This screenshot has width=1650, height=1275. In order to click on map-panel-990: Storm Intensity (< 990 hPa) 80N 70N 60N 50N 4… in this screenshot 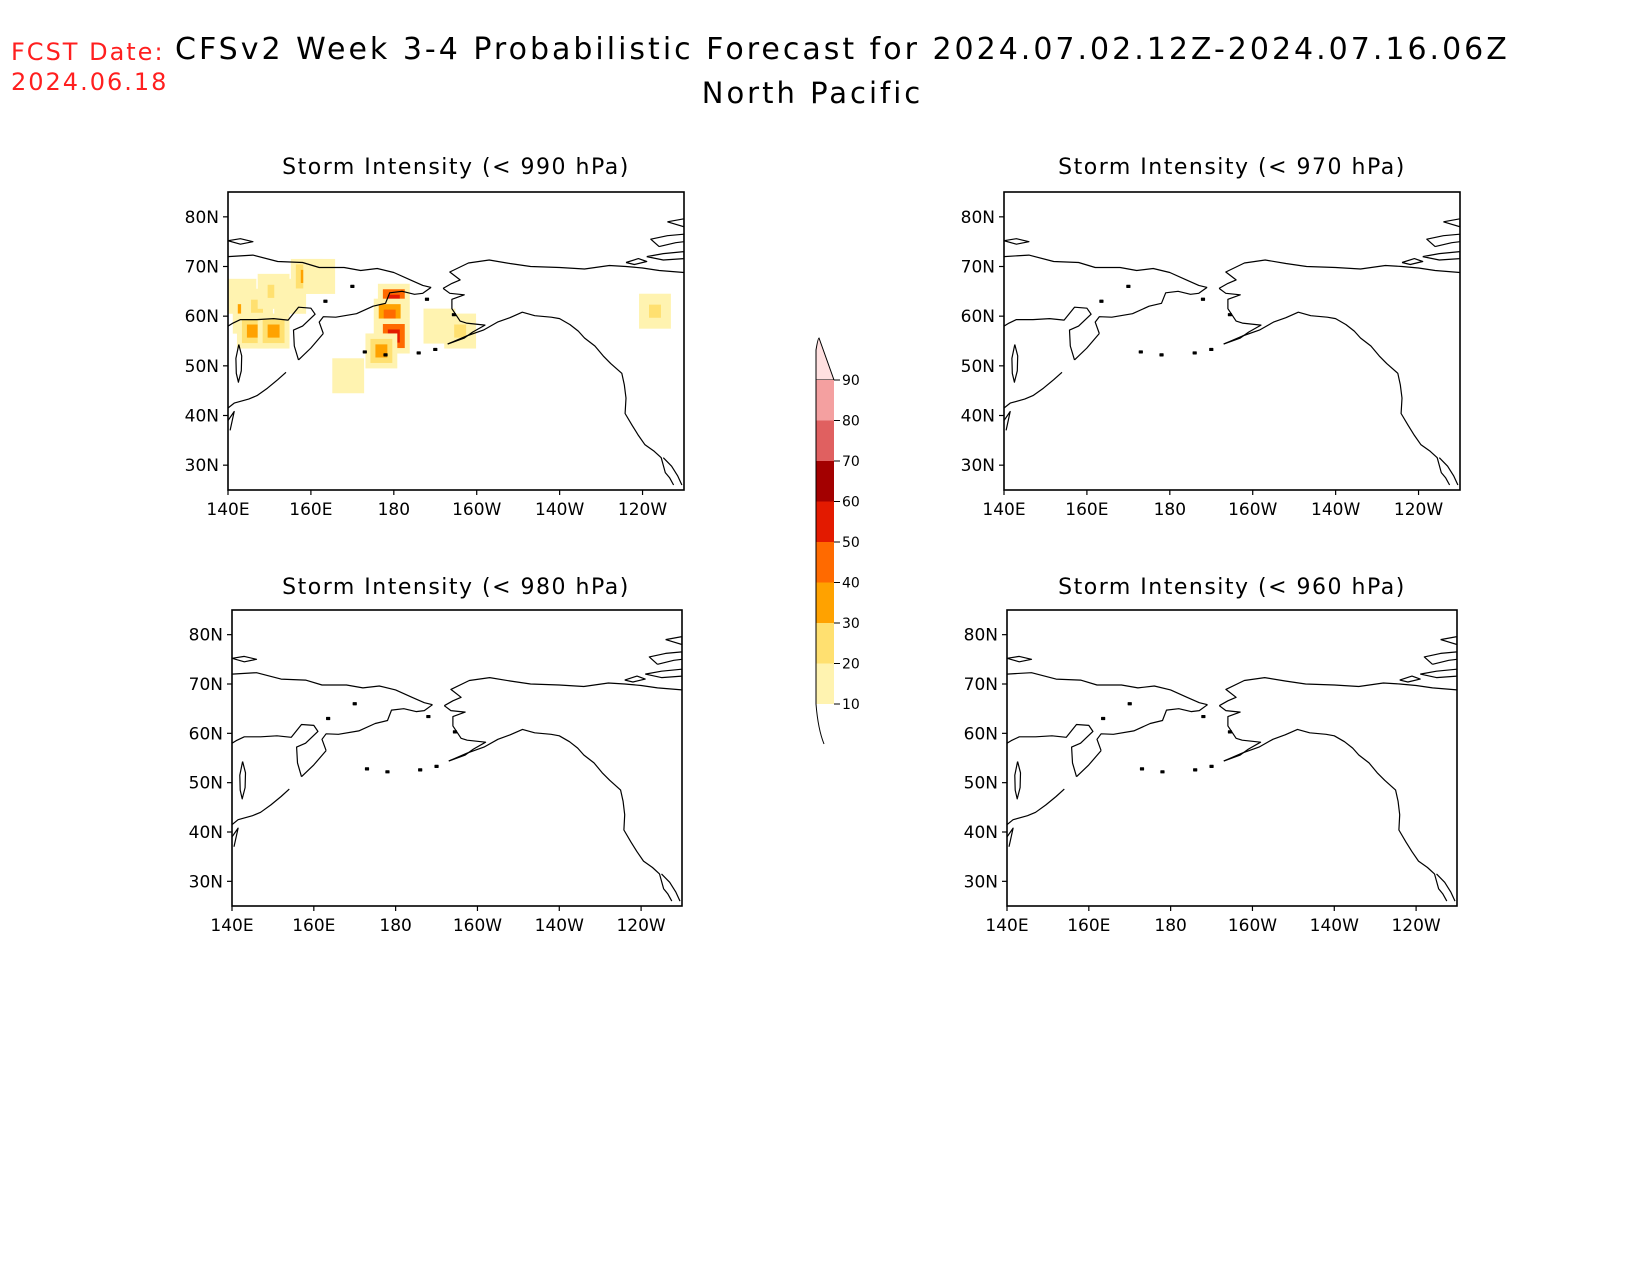, I will do `click(435, 337)`.